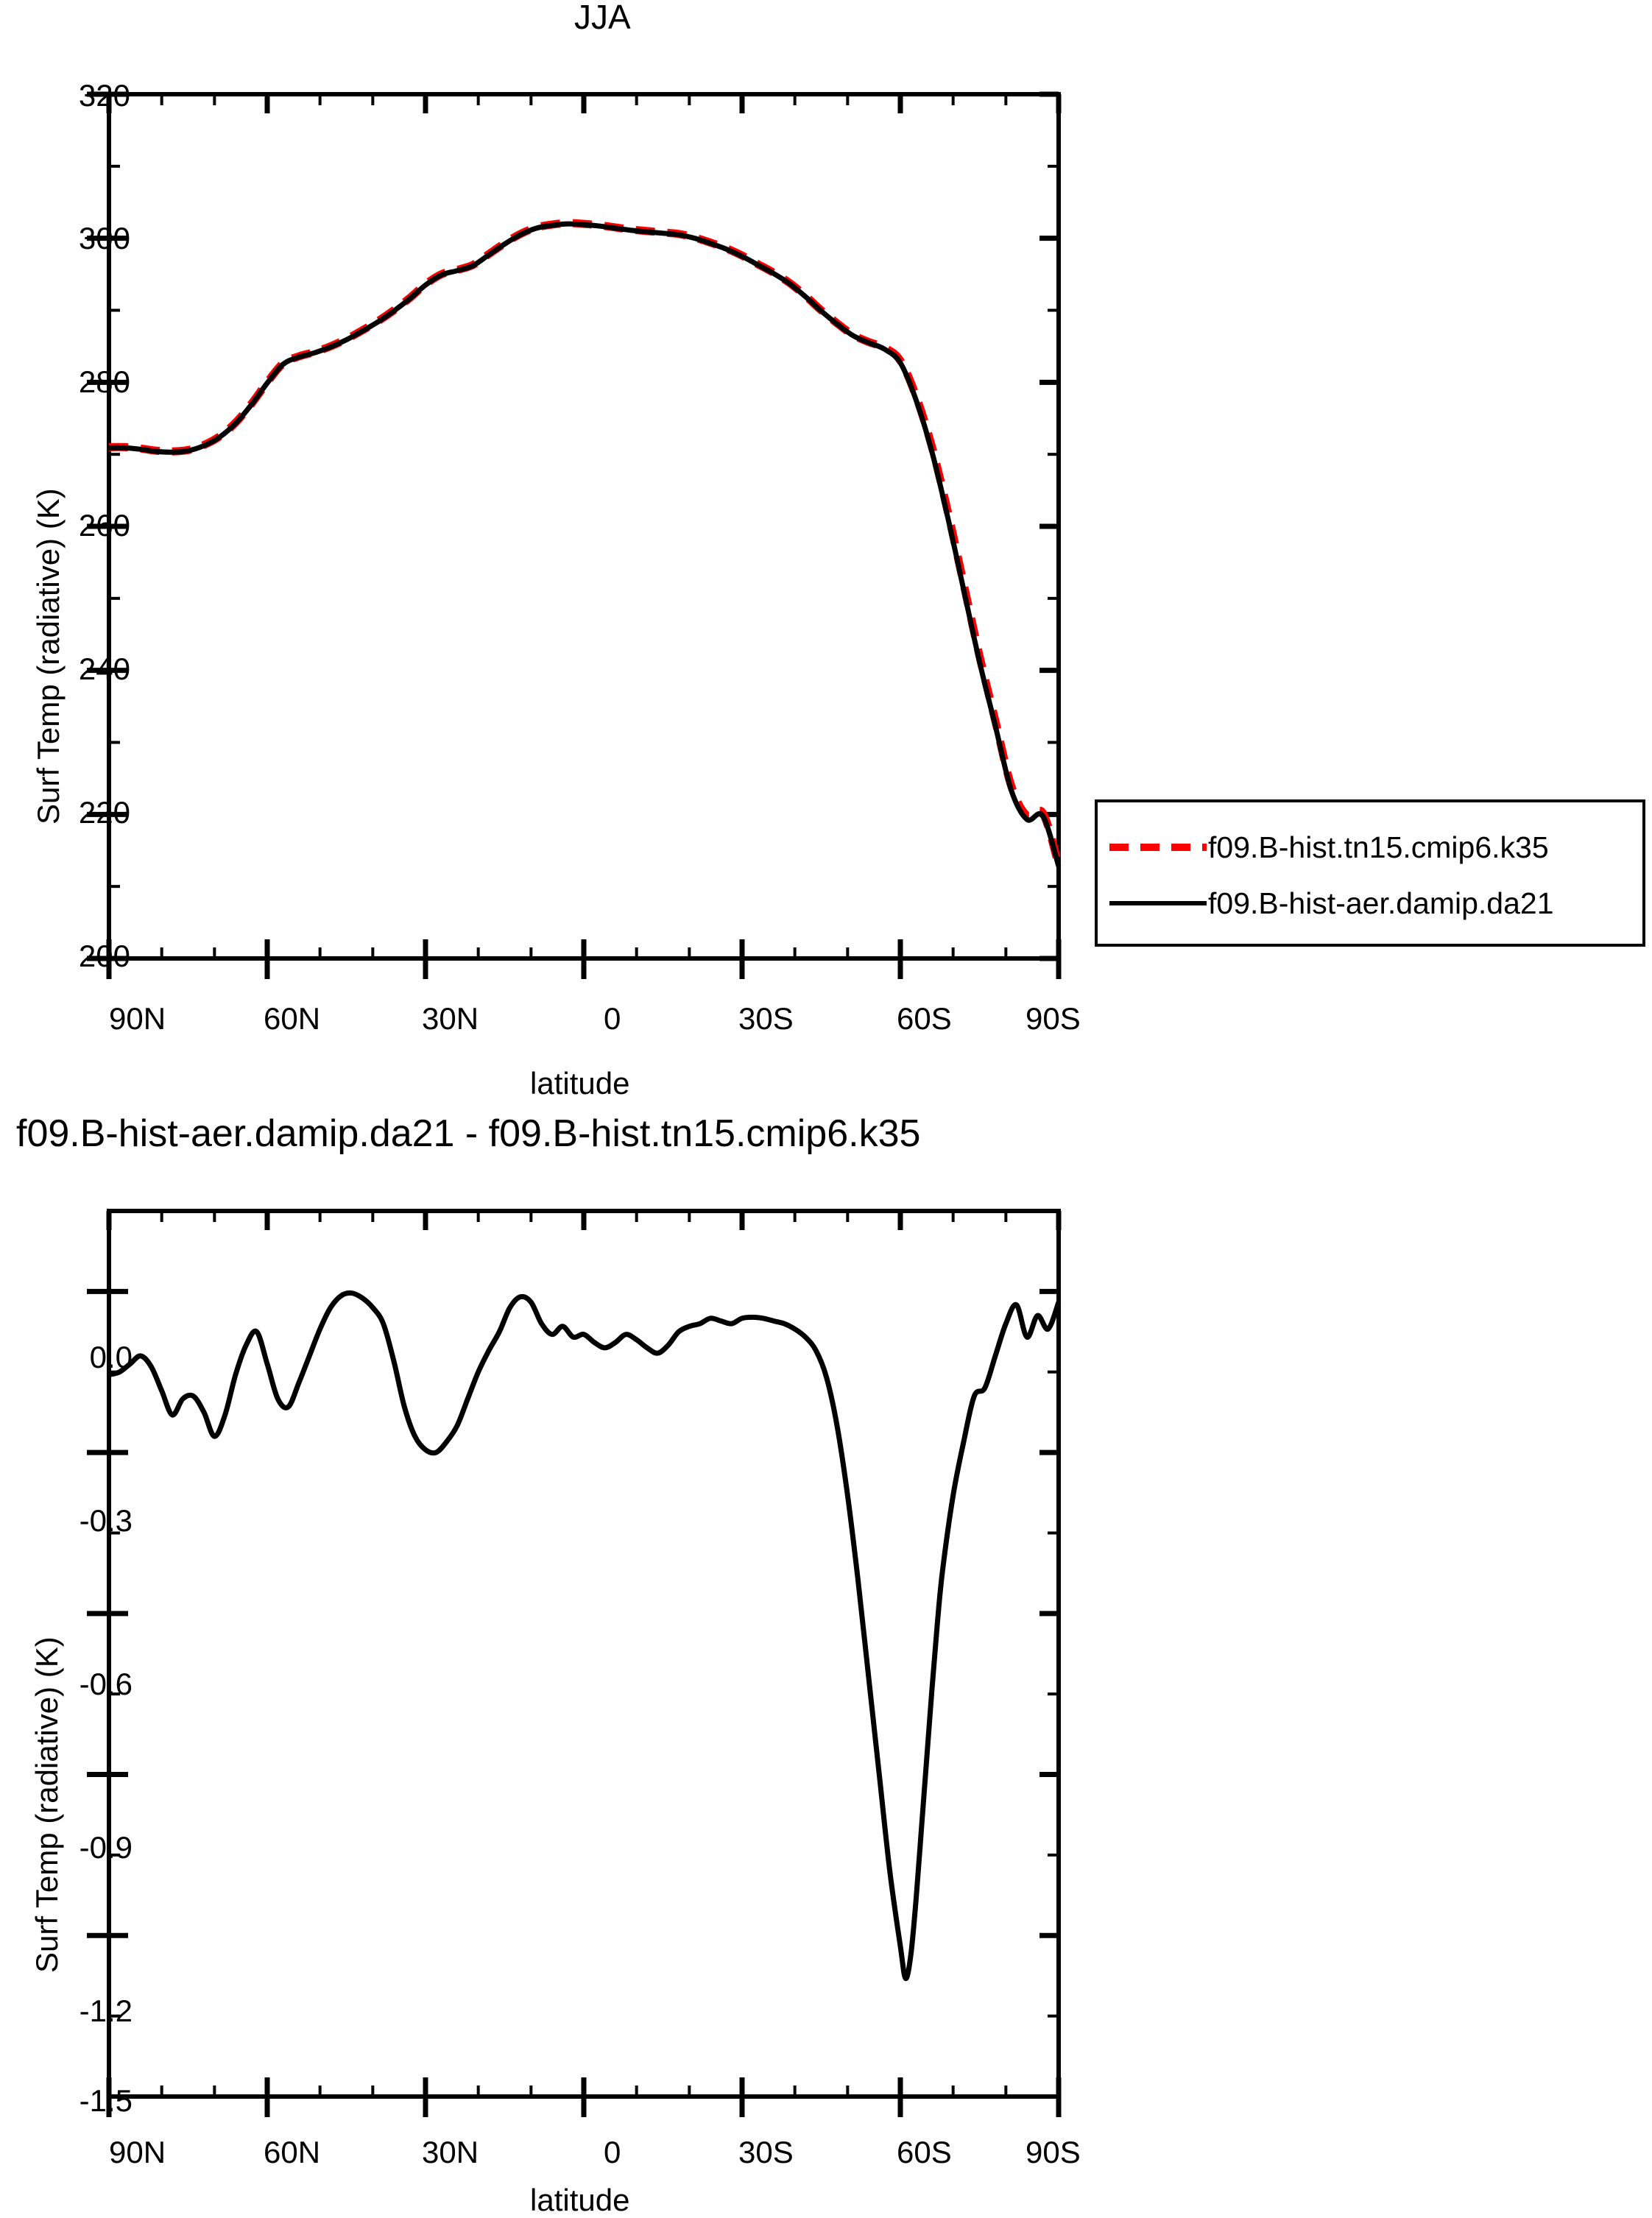 This screenshot has height=2218, width=1652. I want to click on legend-entry-1: f09.B-hist-aer.damip.da21, so click(1370, 903).